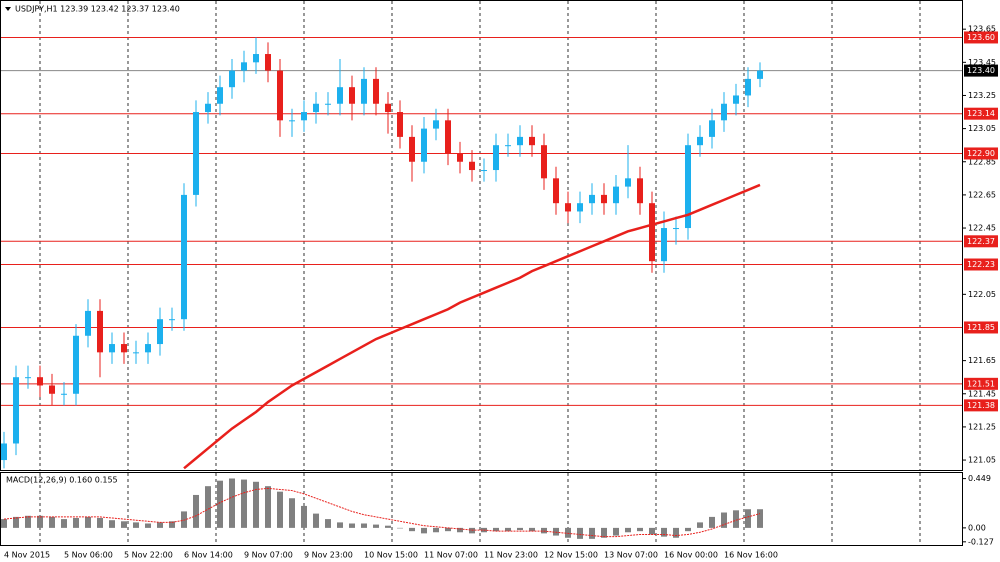 This screenshot has height=562, width=1000. I want to click on x-tick-label: 12 Nov 15:00, so click(571, 555).